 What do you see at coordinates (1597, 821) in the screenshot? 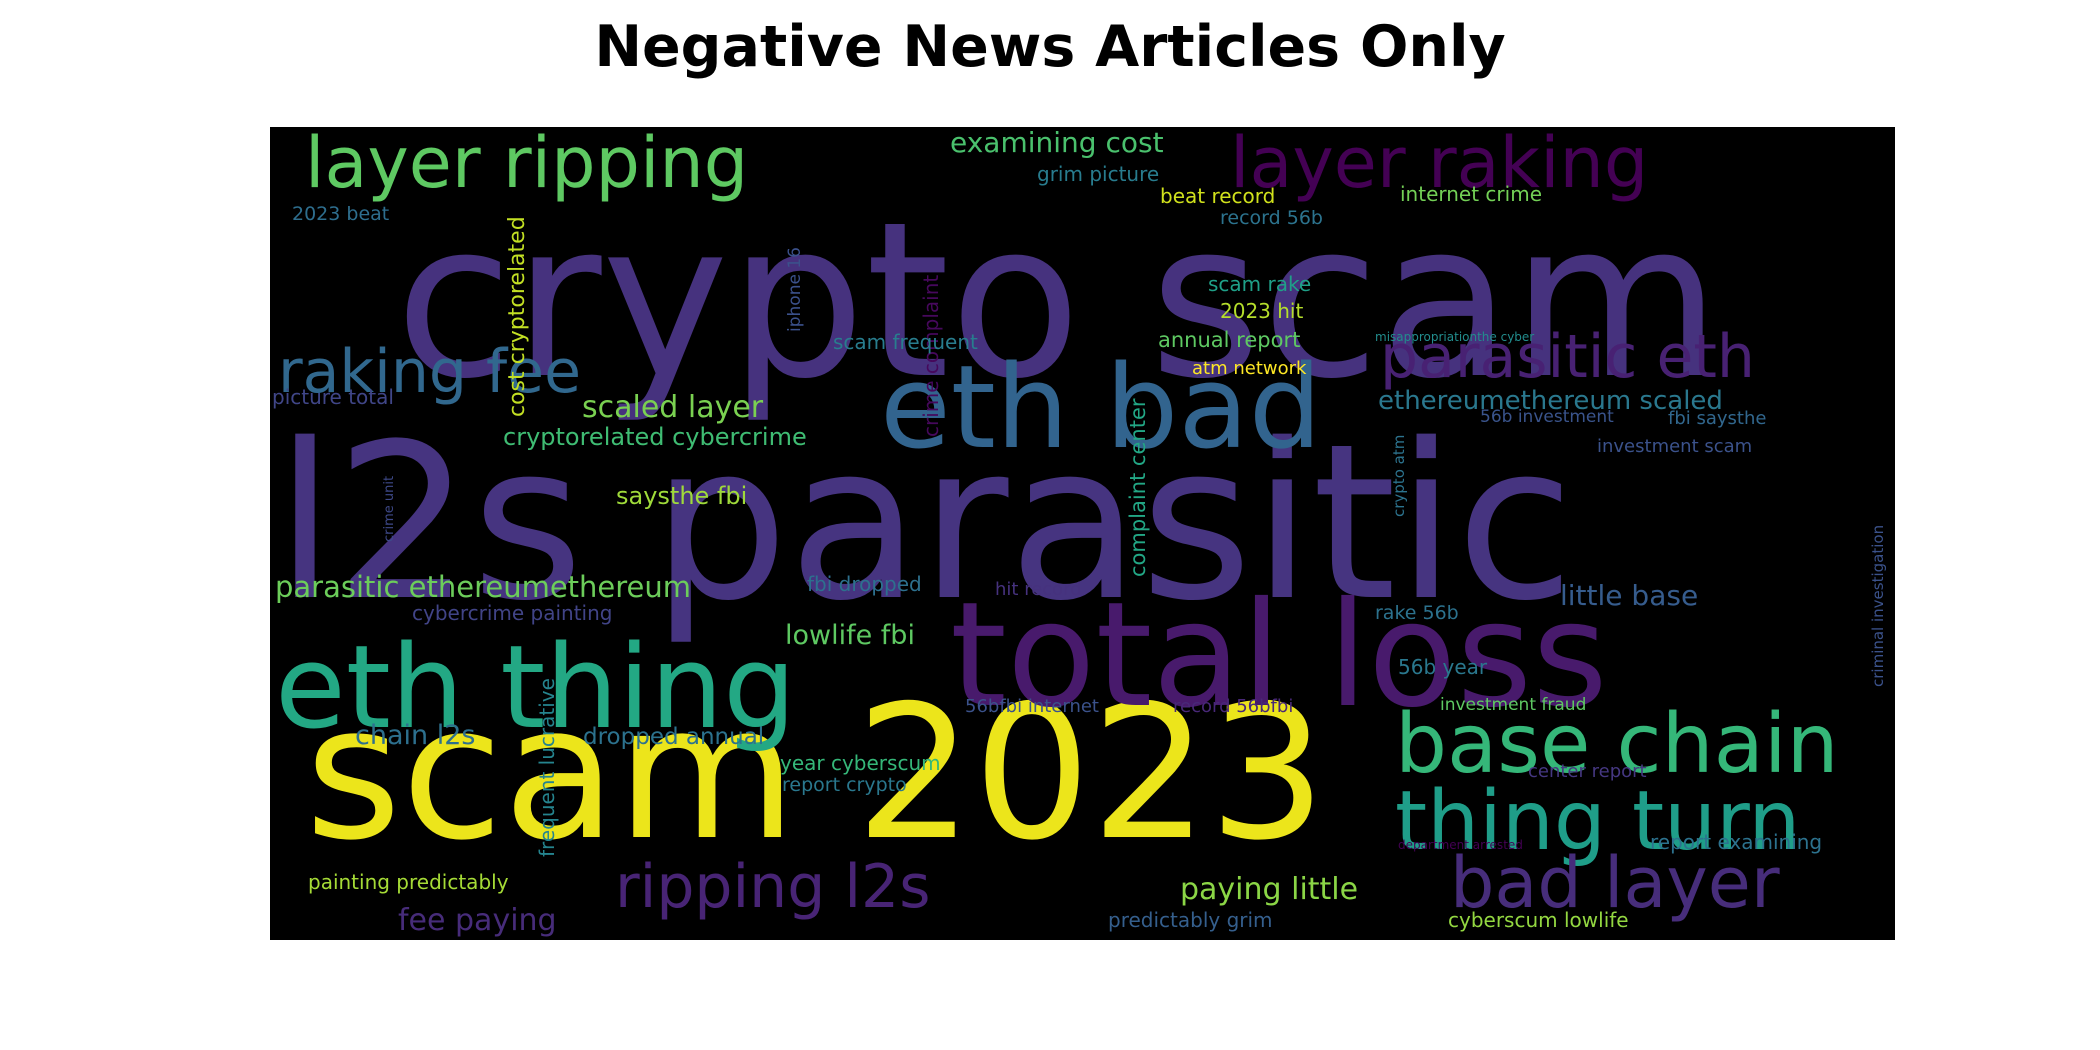
I see `word-thing-turn: thing turn` at bounding box center [1597, 821].